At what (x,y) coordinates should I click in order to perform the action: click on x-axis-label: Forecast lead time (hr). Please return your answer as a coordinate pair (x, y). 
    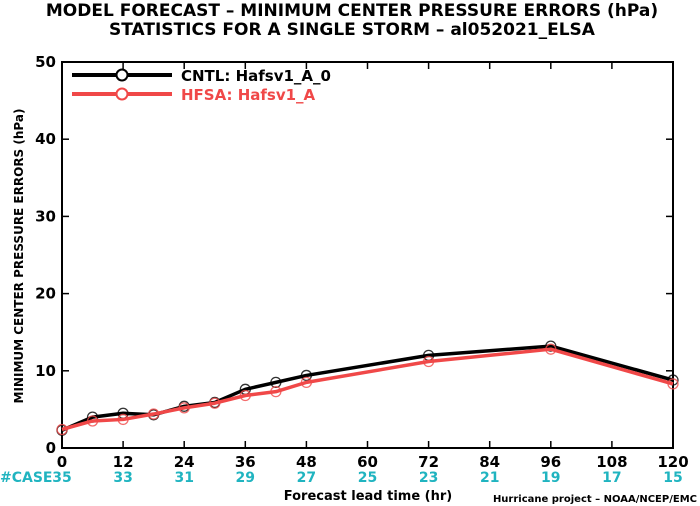
    Looking at the image, I should click on (368, 496).